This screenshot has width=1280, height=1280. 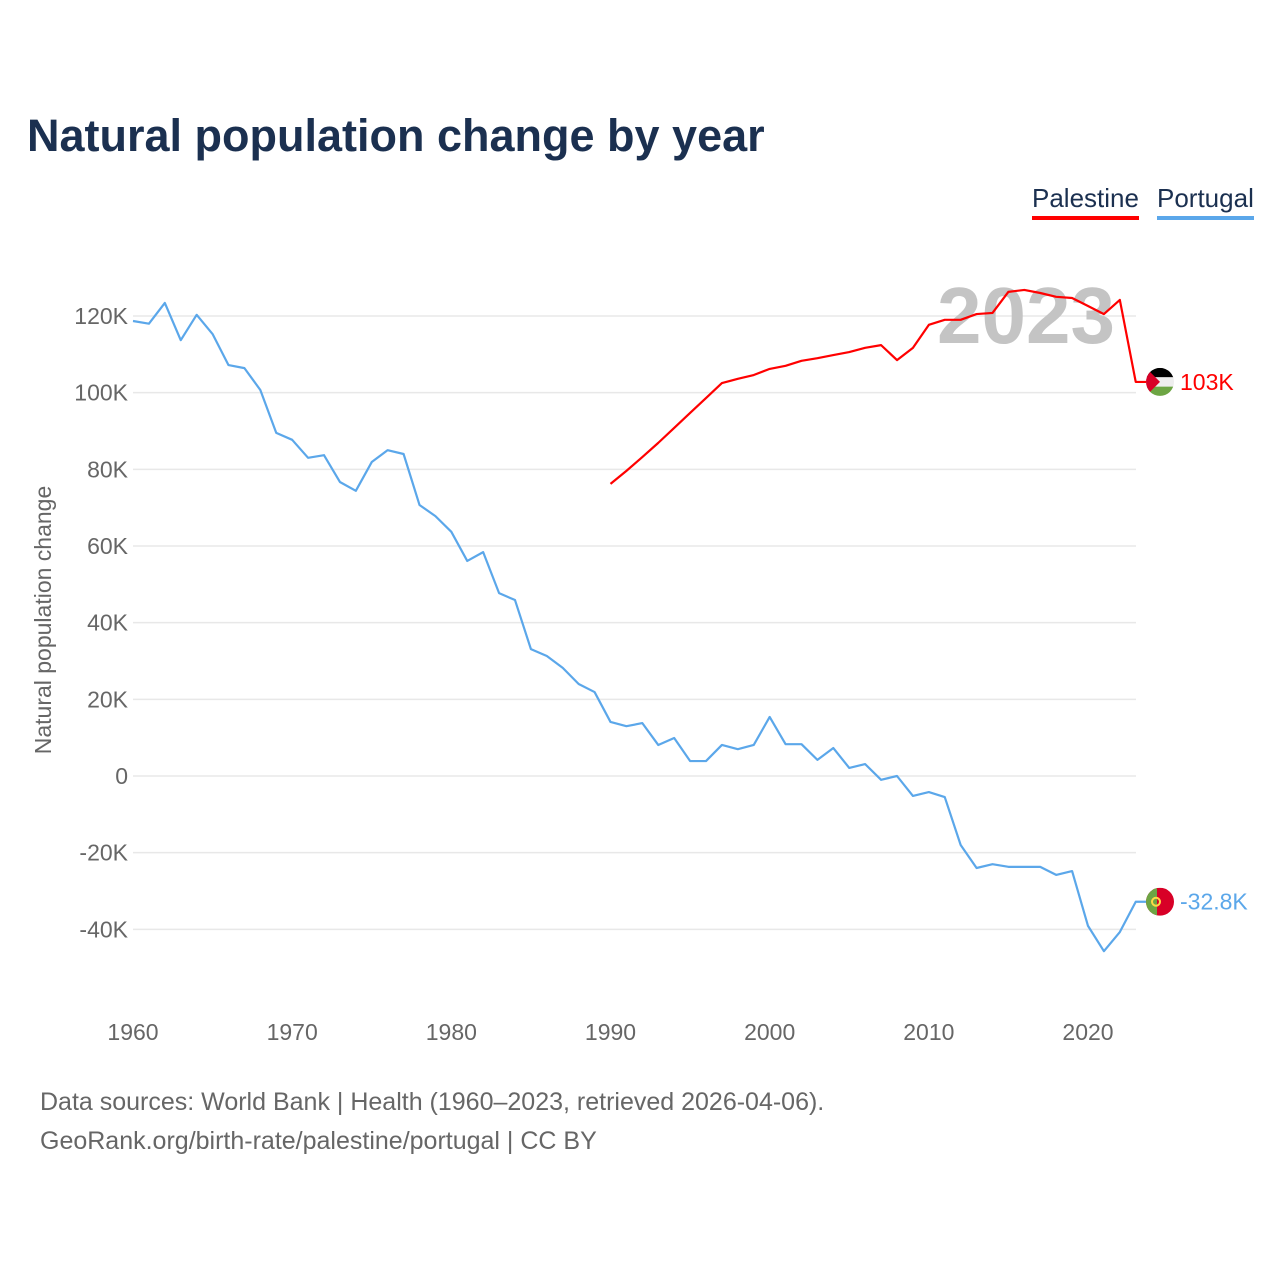 I want to click on end-value-label: 103K, so click(x=1207, y=382).